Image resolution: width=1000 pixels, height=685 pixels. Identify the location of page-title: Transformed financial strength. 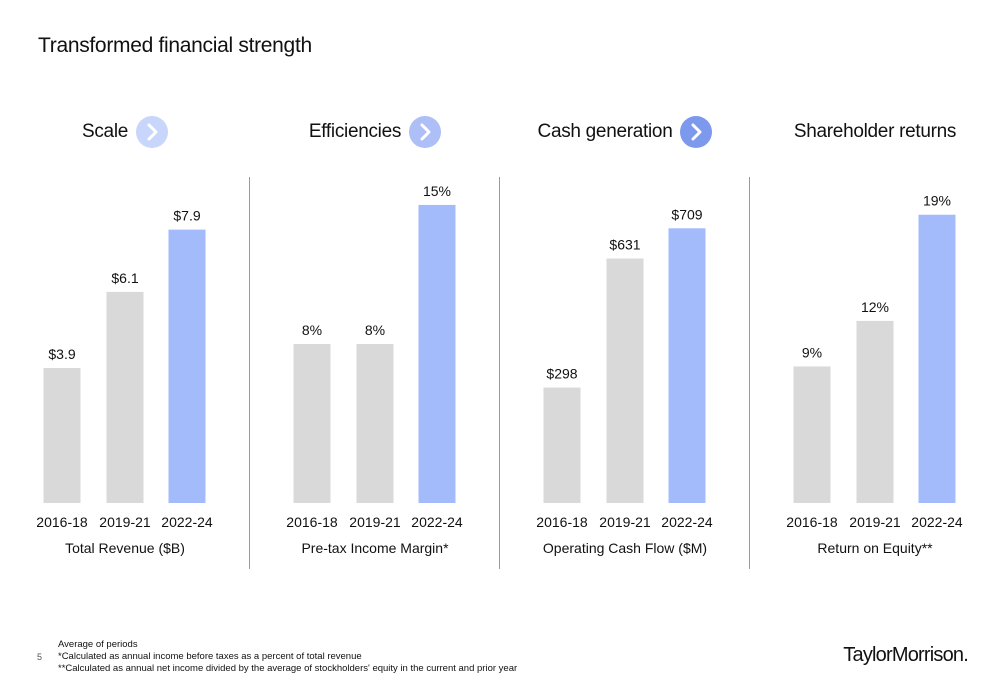
(175, 45).